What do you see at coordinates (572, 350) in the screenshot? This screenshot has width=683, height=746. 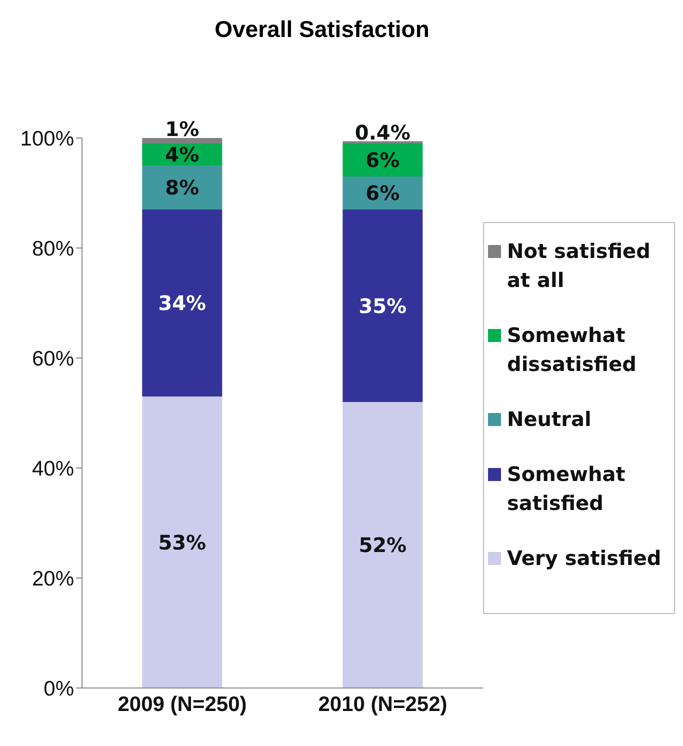 I see `legend-label: Somewhat dissatisfied` at bounding box center [572, 350].